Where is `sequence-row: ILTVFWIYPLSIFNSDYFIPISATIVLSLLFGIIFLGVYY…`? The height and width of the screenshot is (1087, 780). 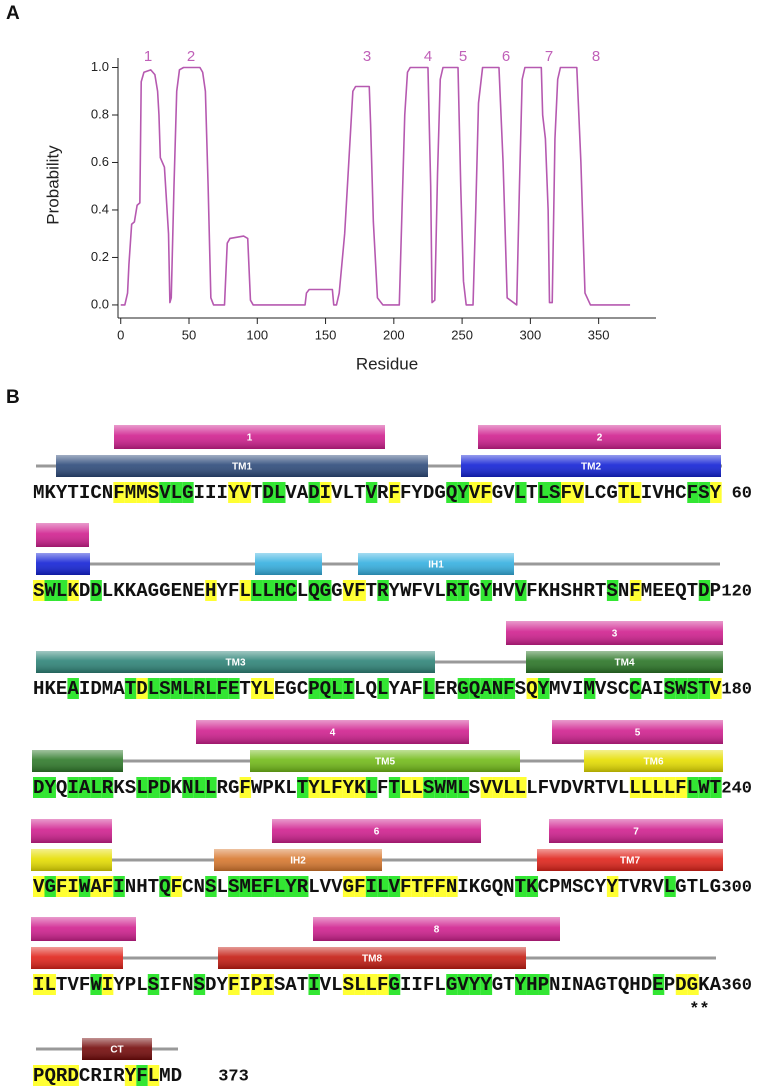 sequence-row: ILTVFWIYPLSIFNSDYFIPISATIVLSLLFGIIFLGVYY… is located at coordinates (377, 985).